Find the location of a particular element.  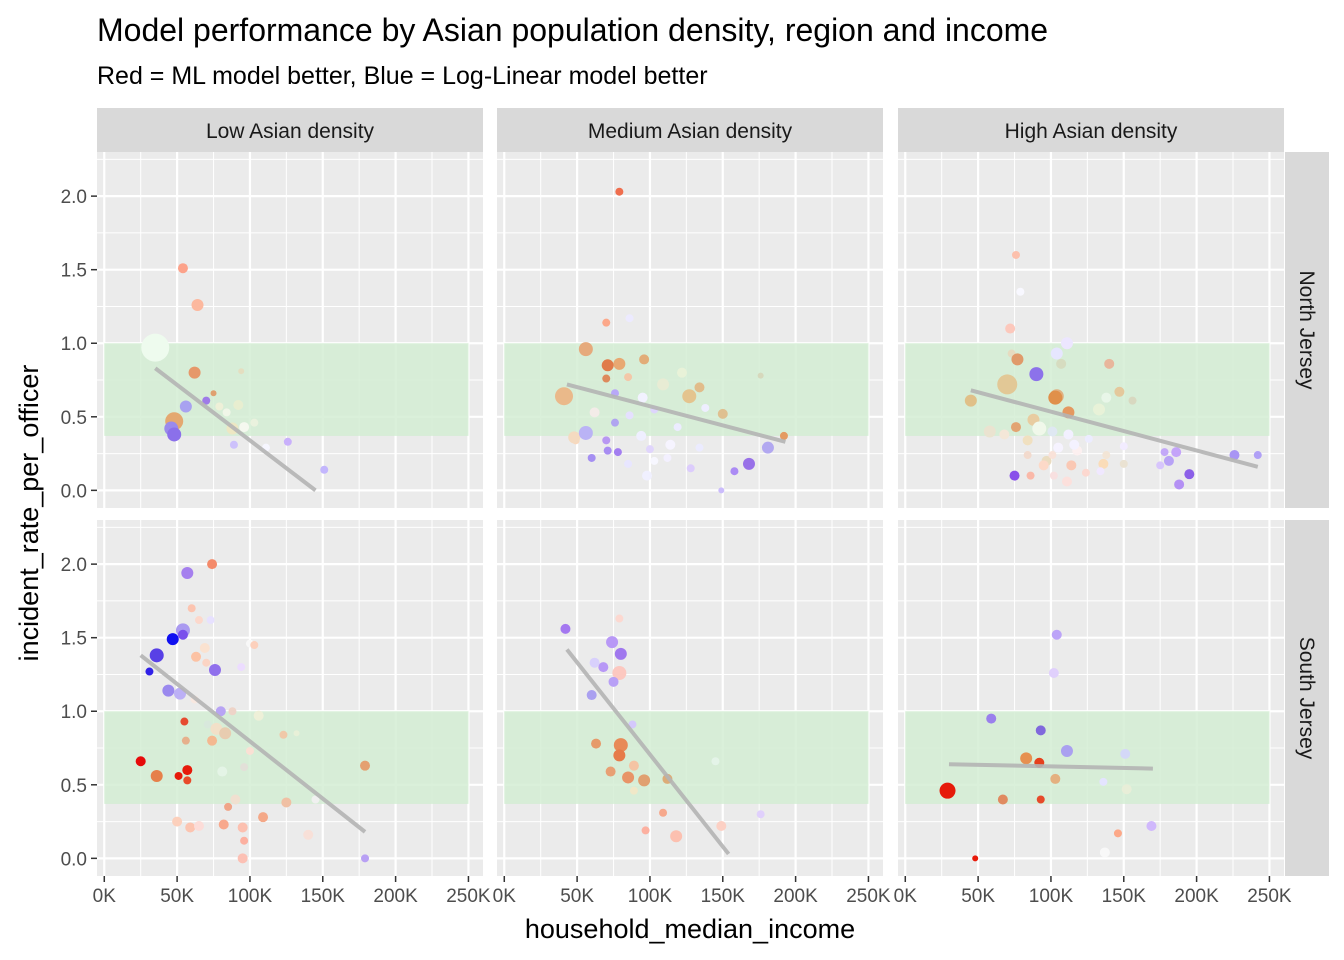

x-tick-label: 100K is located at coordinates (1051, 896).